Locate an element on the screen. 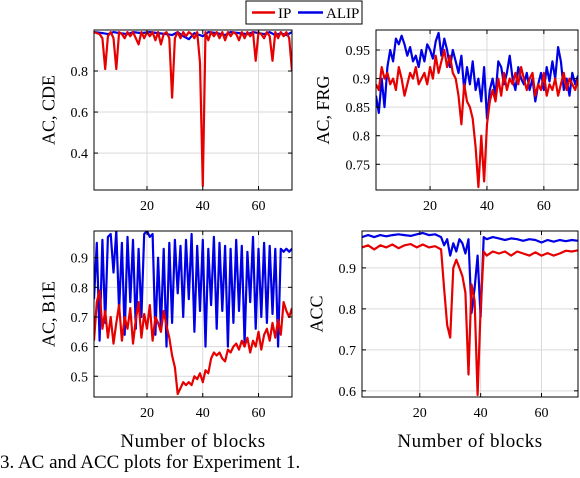  legend: IP ALIP is located at coordinates (304, 12).